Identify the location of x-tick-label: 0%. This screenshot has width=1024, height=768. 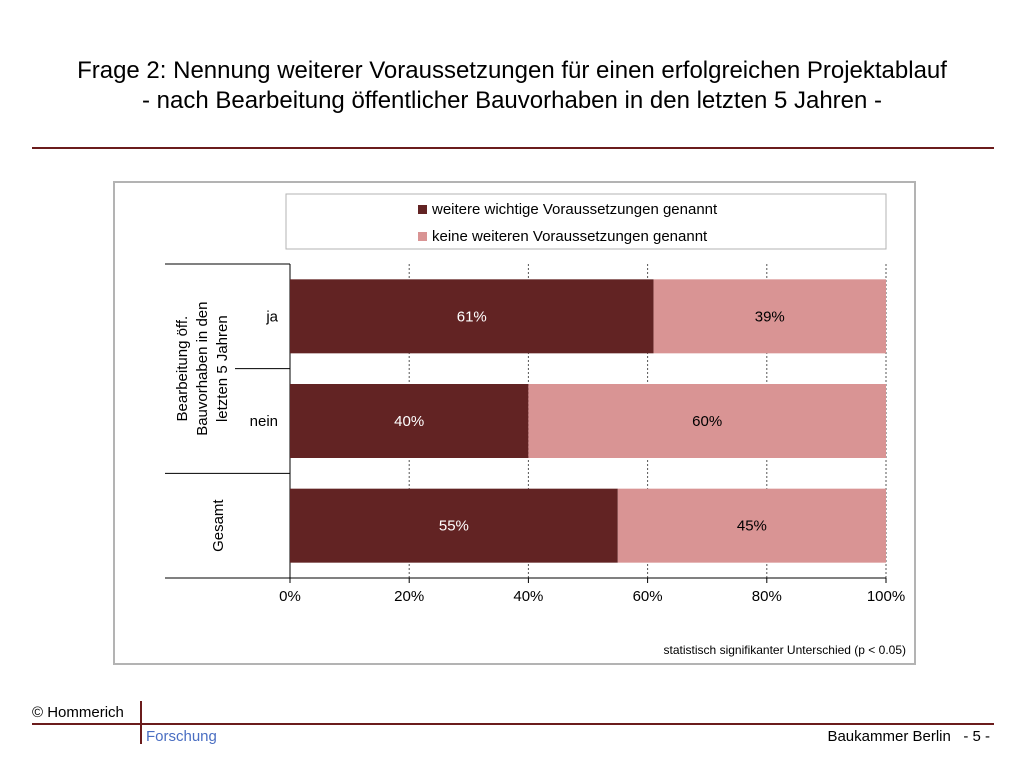
(290, 596).